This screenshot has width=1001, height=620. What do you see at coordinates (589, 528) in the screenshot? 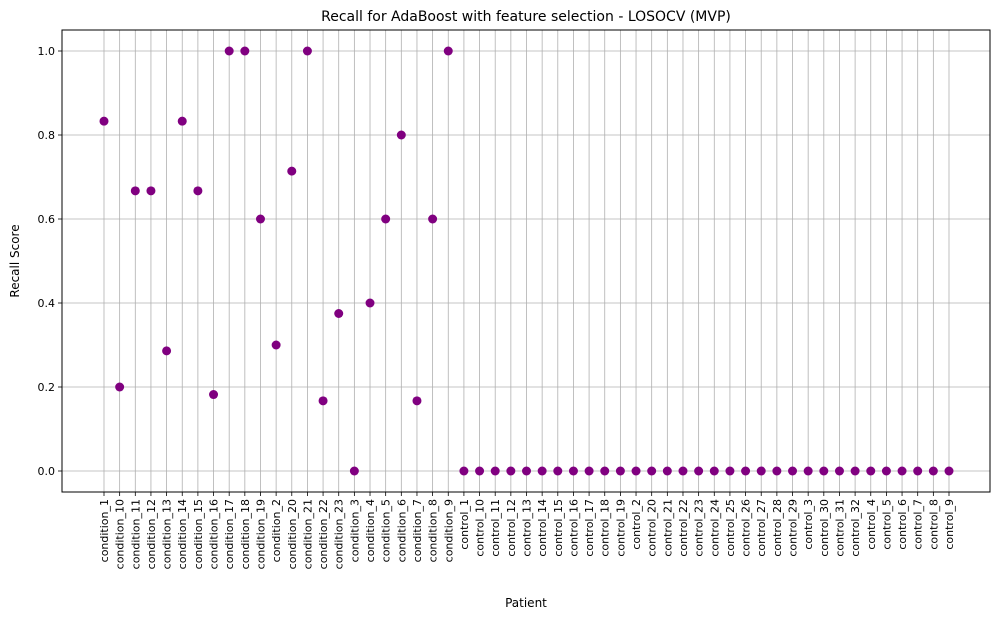
I see `x-tick-label: control_17` at bounding box center [589, 528].